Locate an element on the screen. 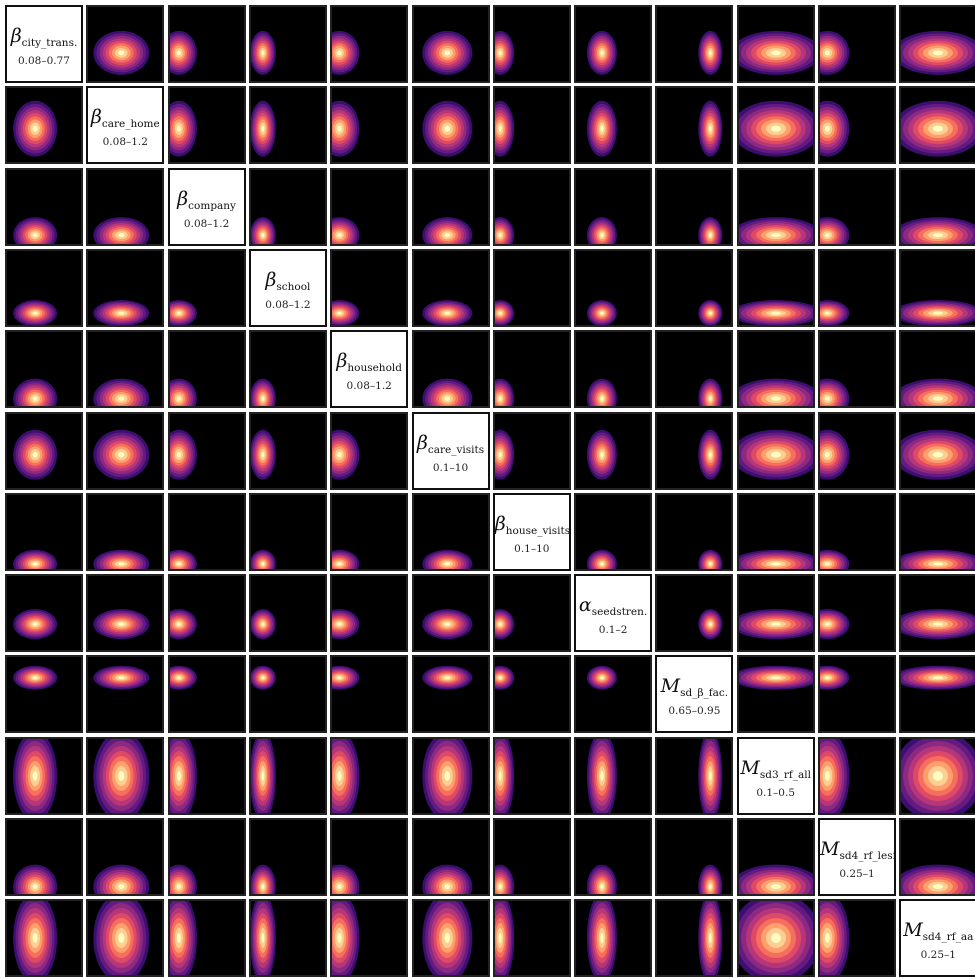  parameter-name: Msd3_rf_all is located at coordinates (776, 769).